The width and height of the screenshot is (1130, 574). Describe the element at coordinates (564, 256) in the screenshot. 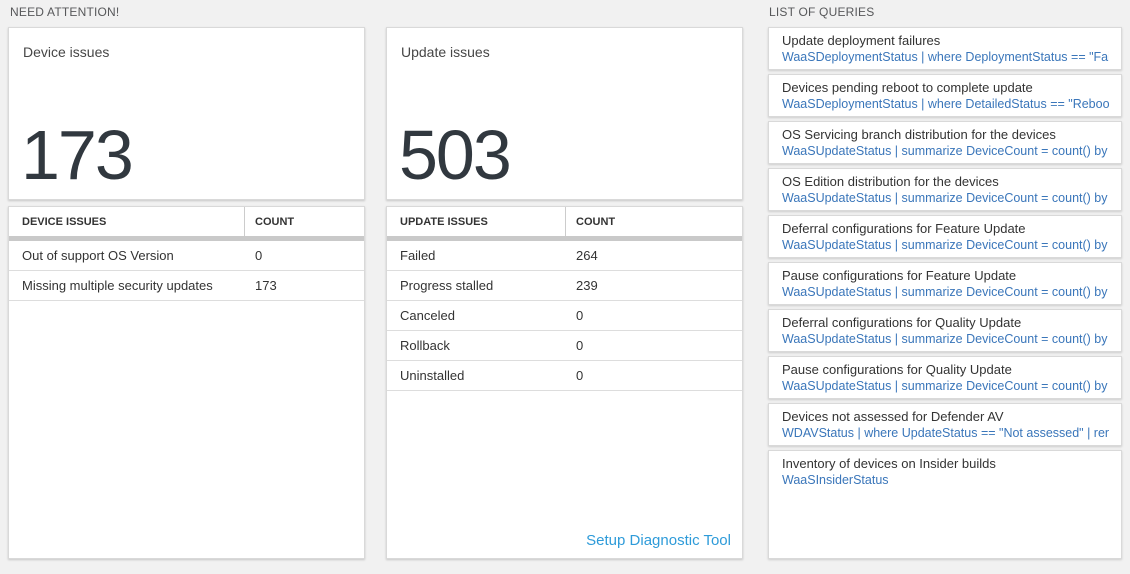

I see `table-row: Failed 264` at that location.